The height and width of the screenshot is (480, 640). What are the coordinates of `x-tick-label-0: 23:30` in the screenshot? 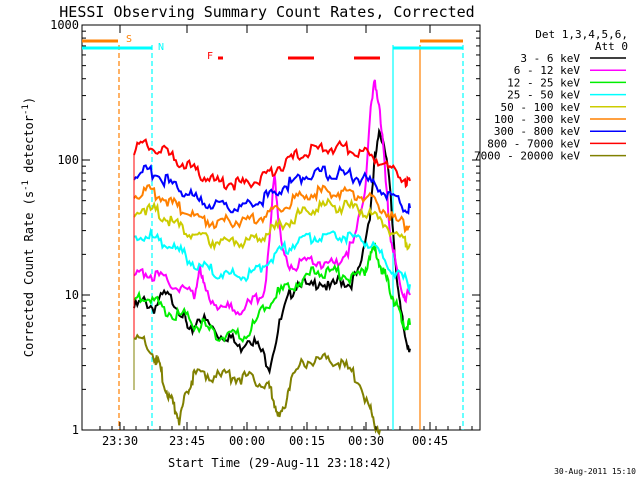 It's located at (120, 441).